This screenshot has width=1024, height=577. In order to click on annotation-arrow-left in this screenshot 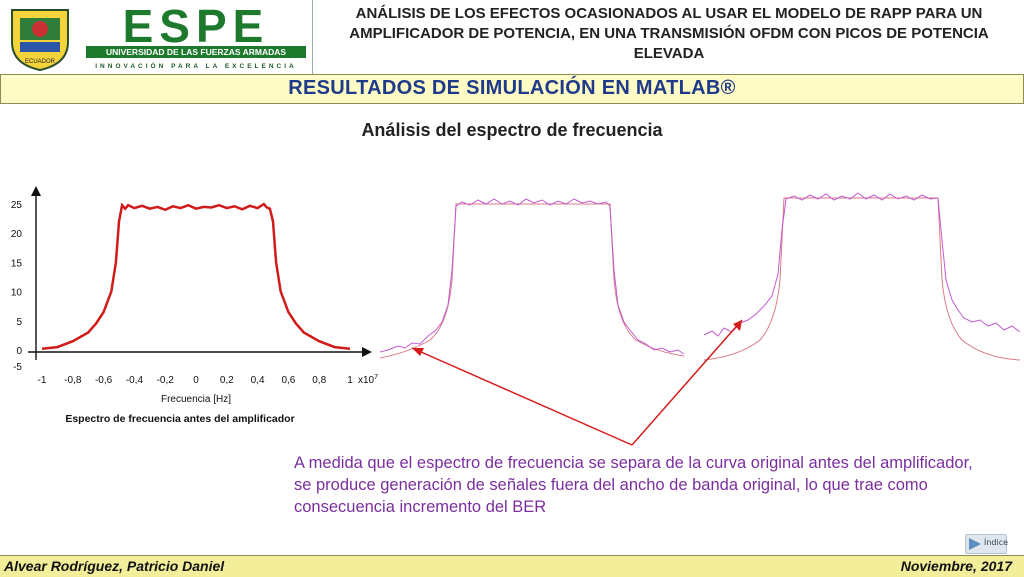, I will do `click(522, 396)`.